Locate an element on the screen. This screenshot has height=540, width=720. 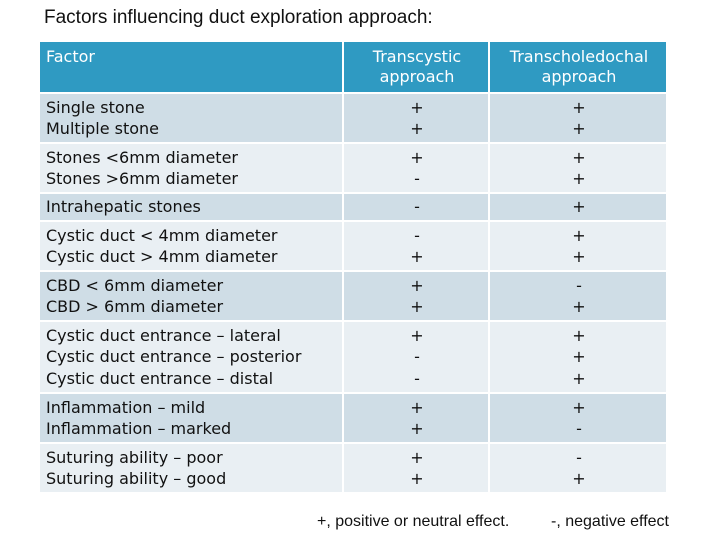
transcholedochal-cell: + is located at coordinates (578, 207).